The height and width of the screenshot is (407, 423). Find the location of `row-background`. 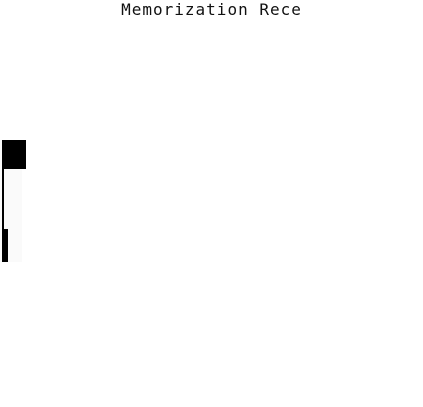

row-background is located at coordinates (11, 199).